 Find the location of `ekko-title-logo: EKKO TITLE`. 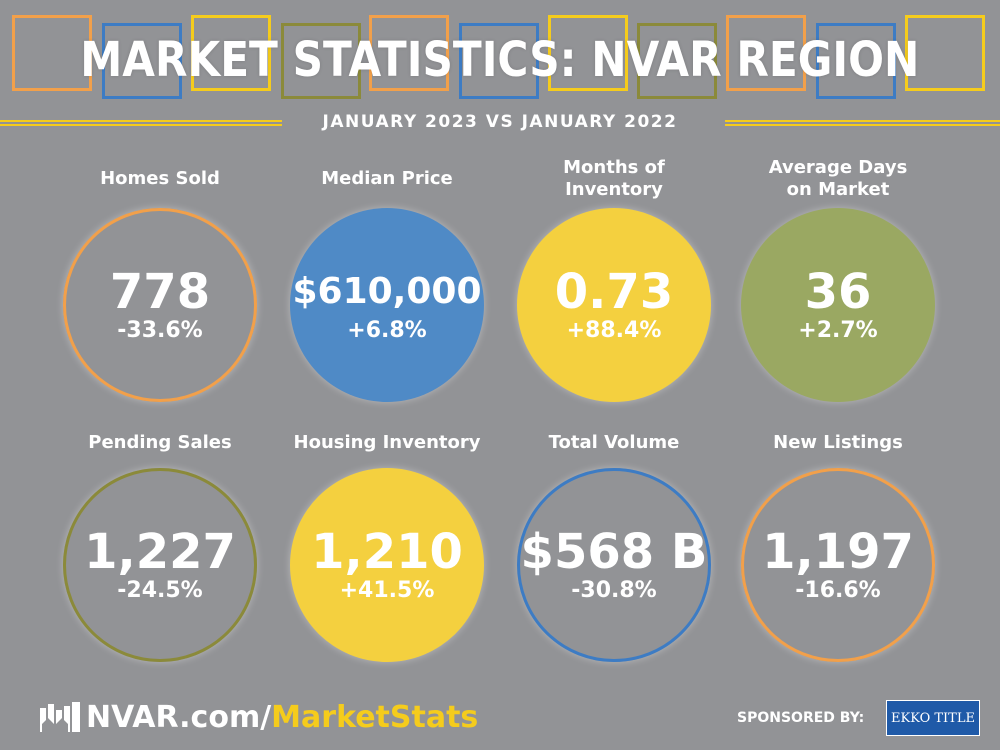

ekko-title-logo: EKKO TITLE is located at coordinates (933, 718).